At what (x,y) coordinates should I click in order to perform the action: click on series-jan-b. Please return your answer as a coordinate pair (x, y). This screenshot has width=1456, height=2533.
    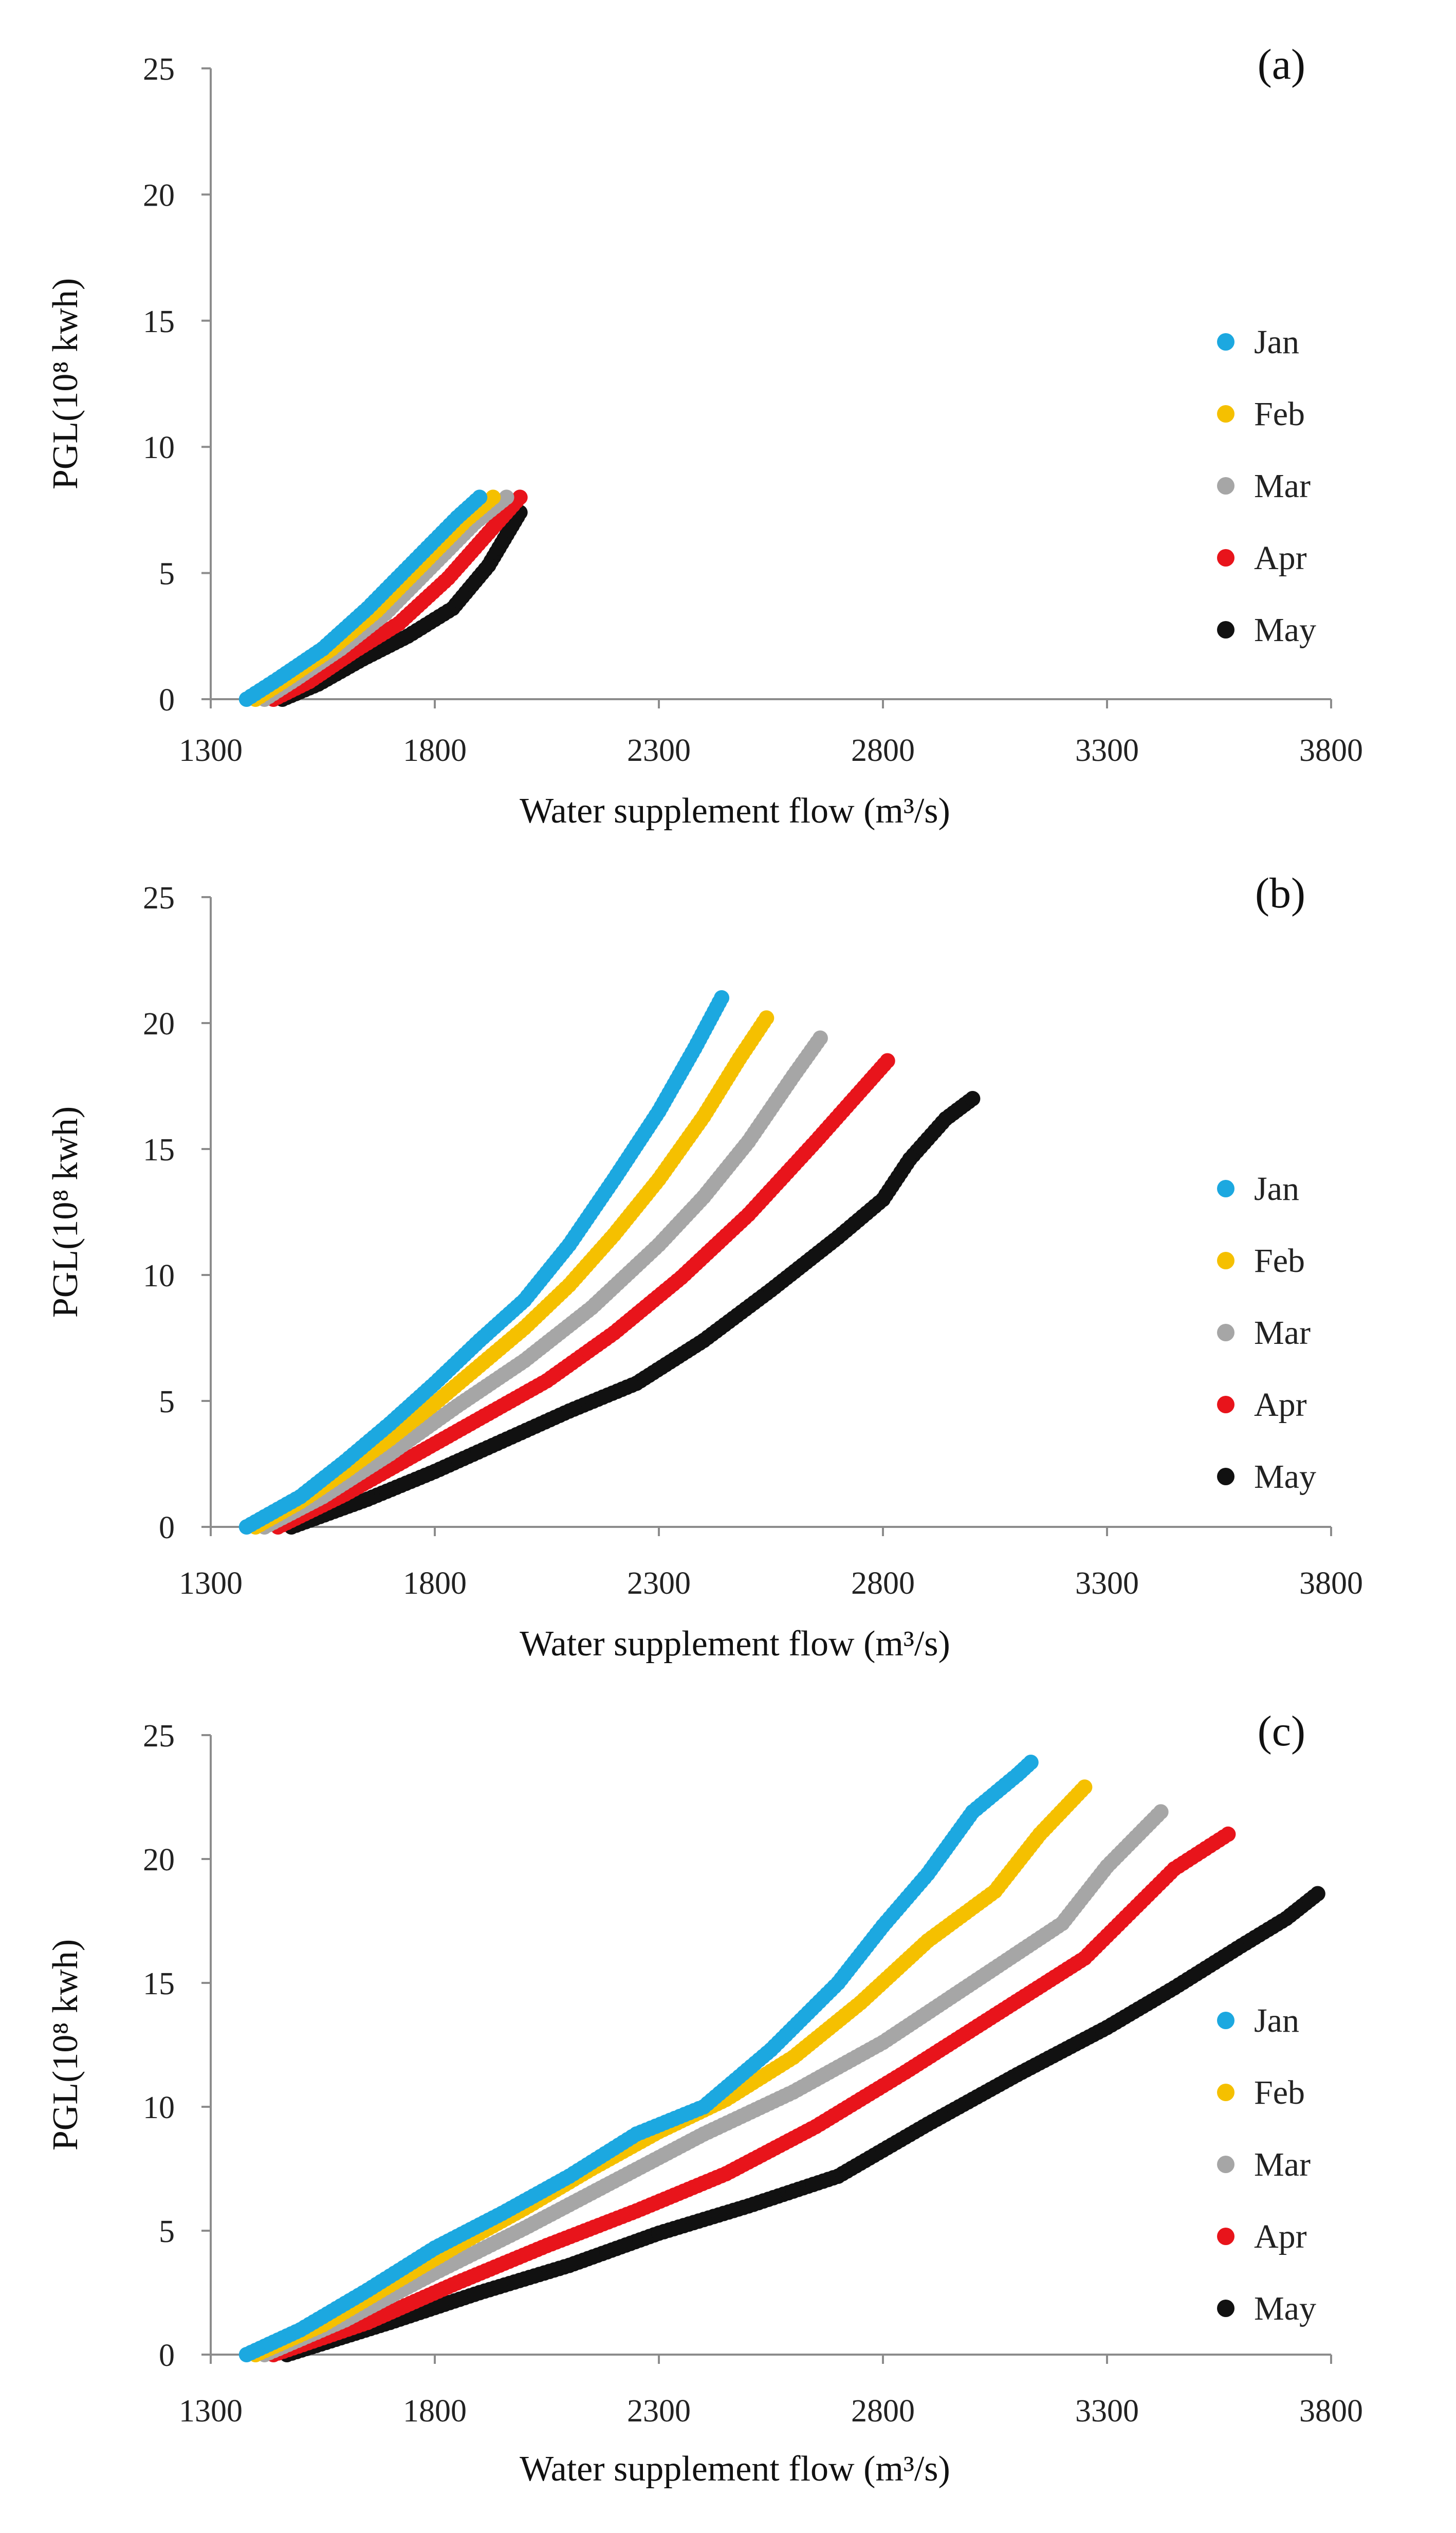
    Looking at the image, I should click on (484, 1262).